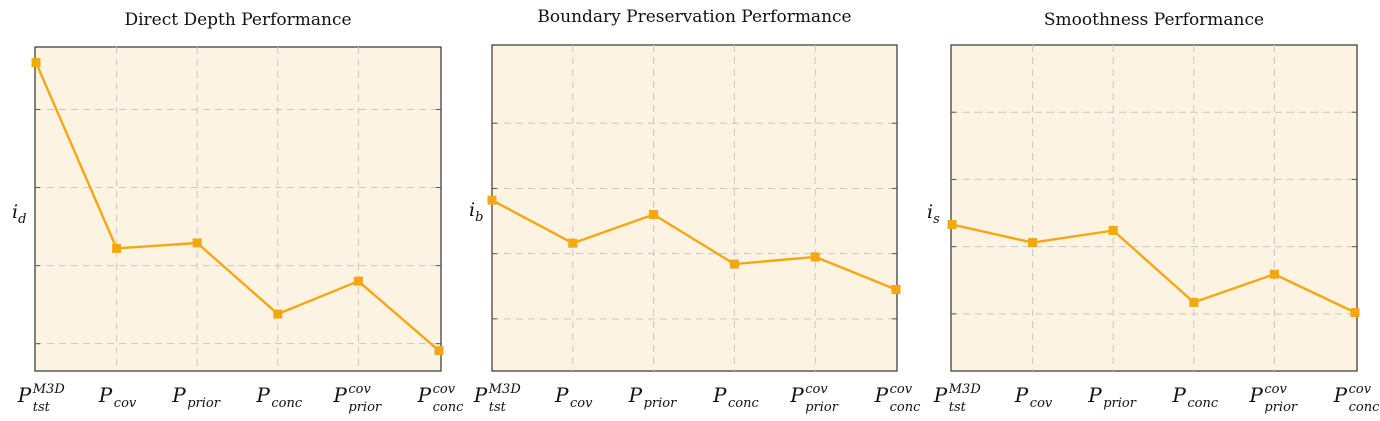 The image size is (1380, 421). Describe the element at coordinates (237, 20) in the screenshot. I see `chart-title: Direct Depth Performance` at that location.